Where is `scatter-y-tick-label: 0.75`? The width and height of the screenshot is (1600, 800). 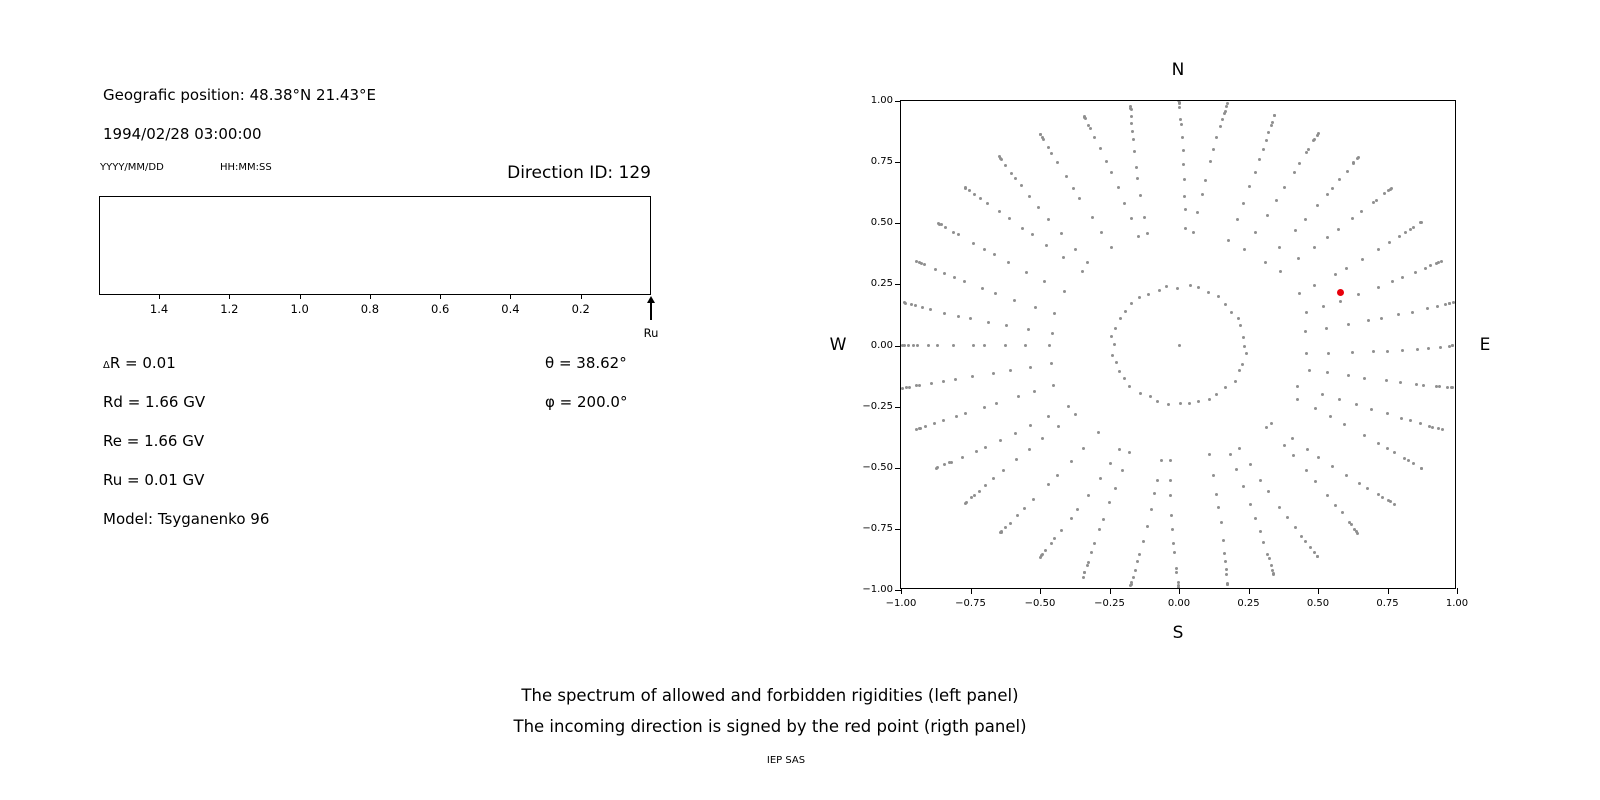
scatter-y-tick-label: 0.75 is located at coordinates (881, 162).